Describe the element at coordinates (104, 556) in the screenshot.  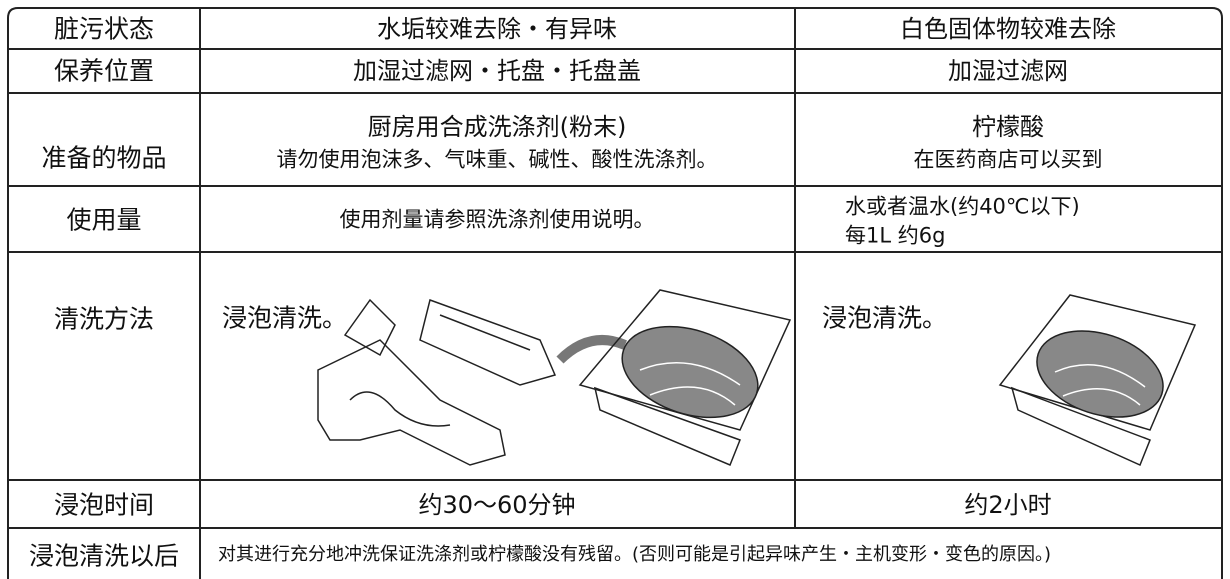
I see `row-label: 浸泡清洗以后` at that location.